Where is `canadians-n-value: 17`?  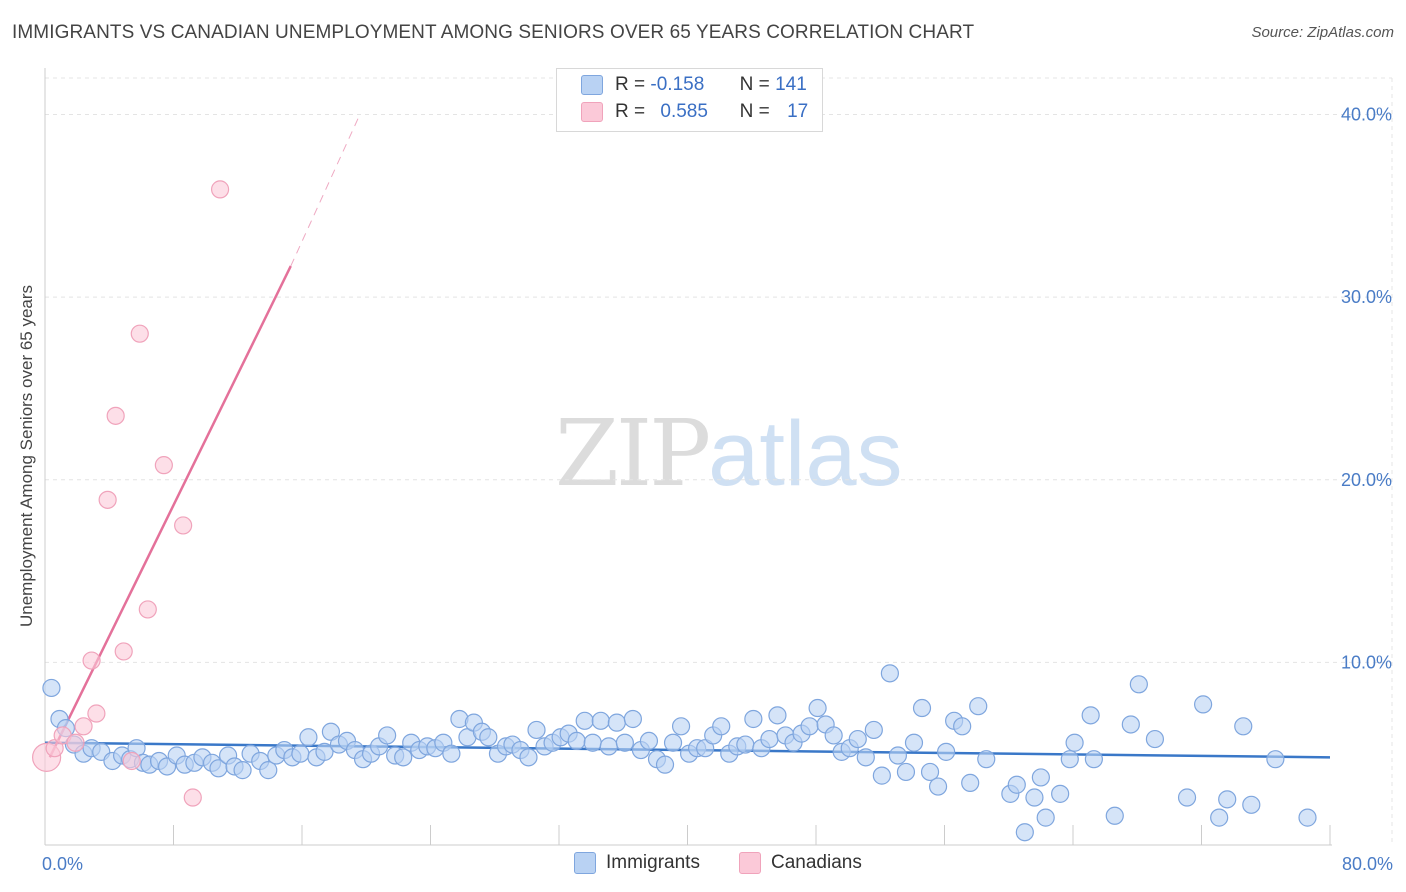
canadians-n-value: 17 is located at coordinates (798, 111).